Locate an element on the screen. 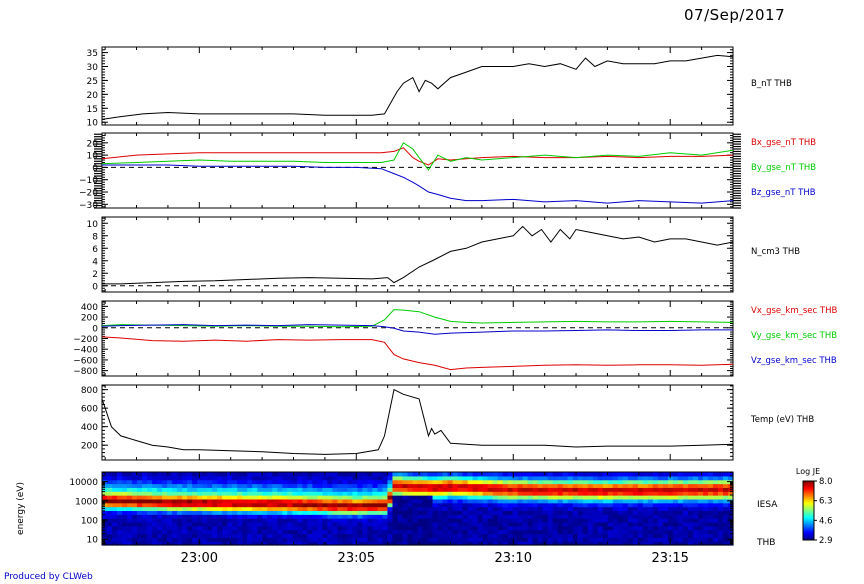 This screenshot has height=584, width=864. x-tick-label: 23:00 is located at coordinates (199, 558).